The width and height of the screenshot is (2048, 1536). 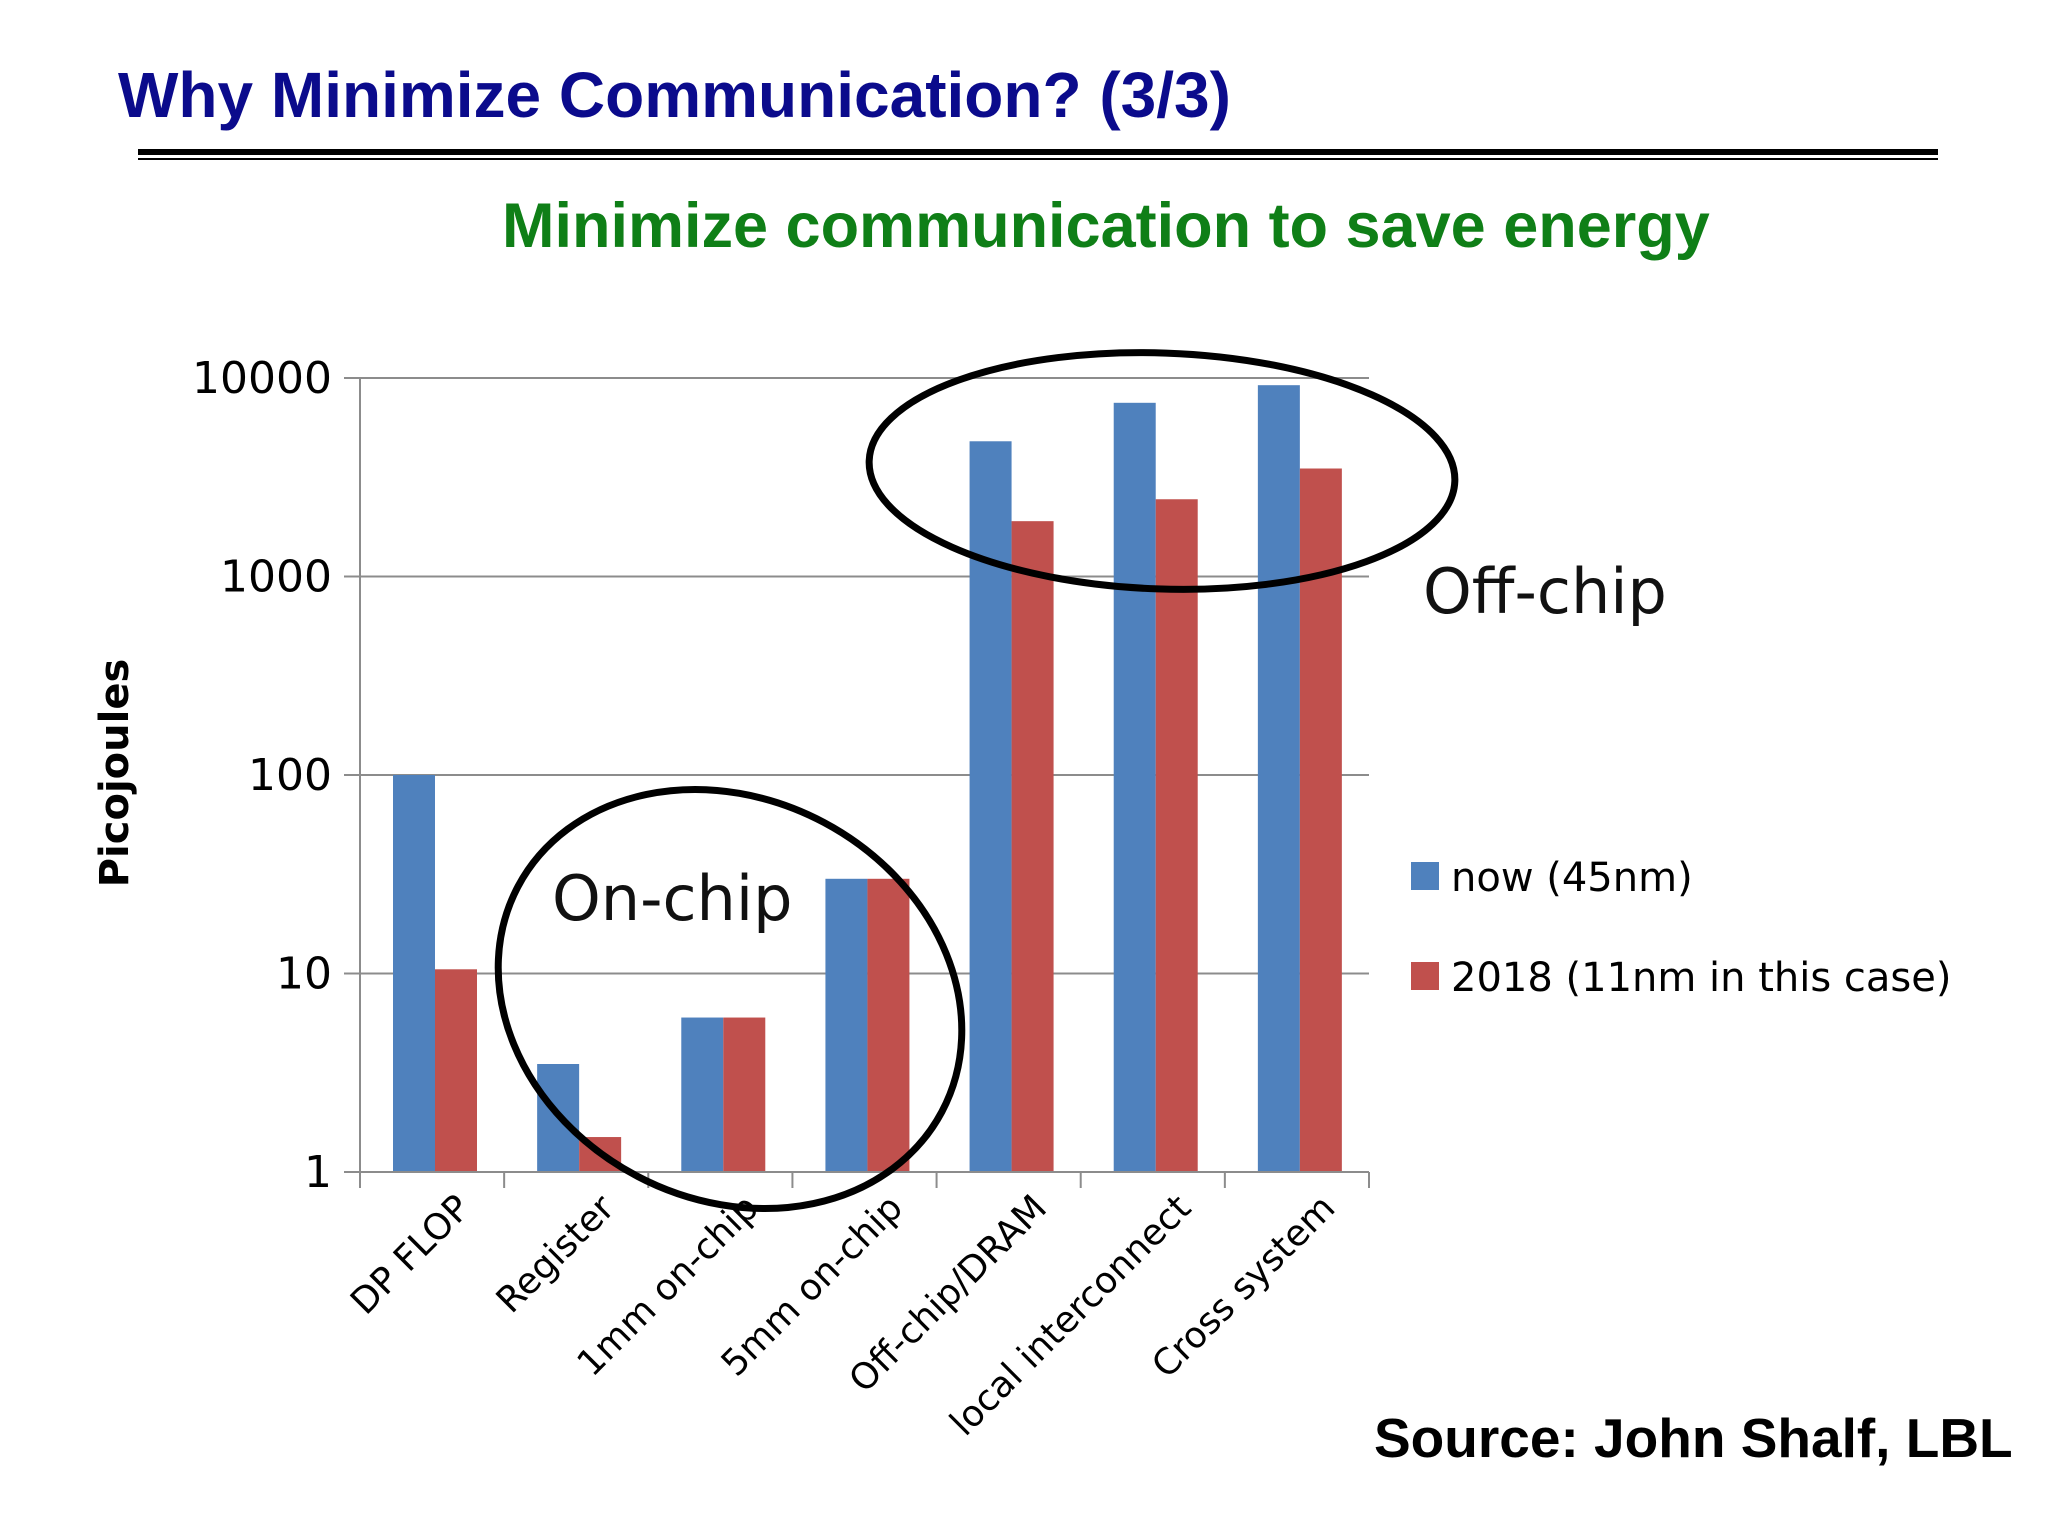 I want to click on y-tick-label: 1000, so click(x=276, y=577).